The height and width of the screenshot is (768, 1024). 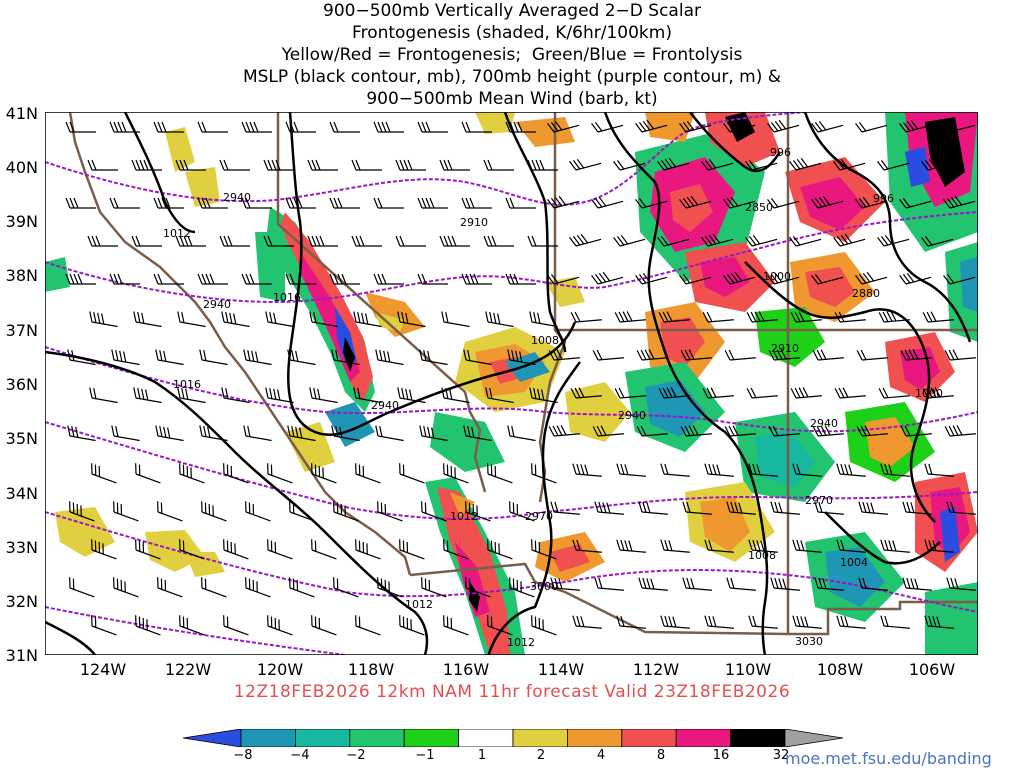 What do you see at coordinates (656, 669) in the screenshot?
I see `lon-label: 112W` at bounding box center [656, 669].